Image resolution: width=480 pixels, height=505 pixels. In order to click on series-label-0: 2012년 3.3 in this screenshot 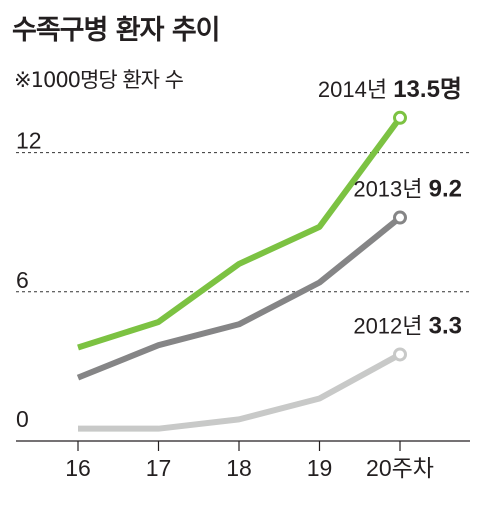, I will do `click(407, 325)`.